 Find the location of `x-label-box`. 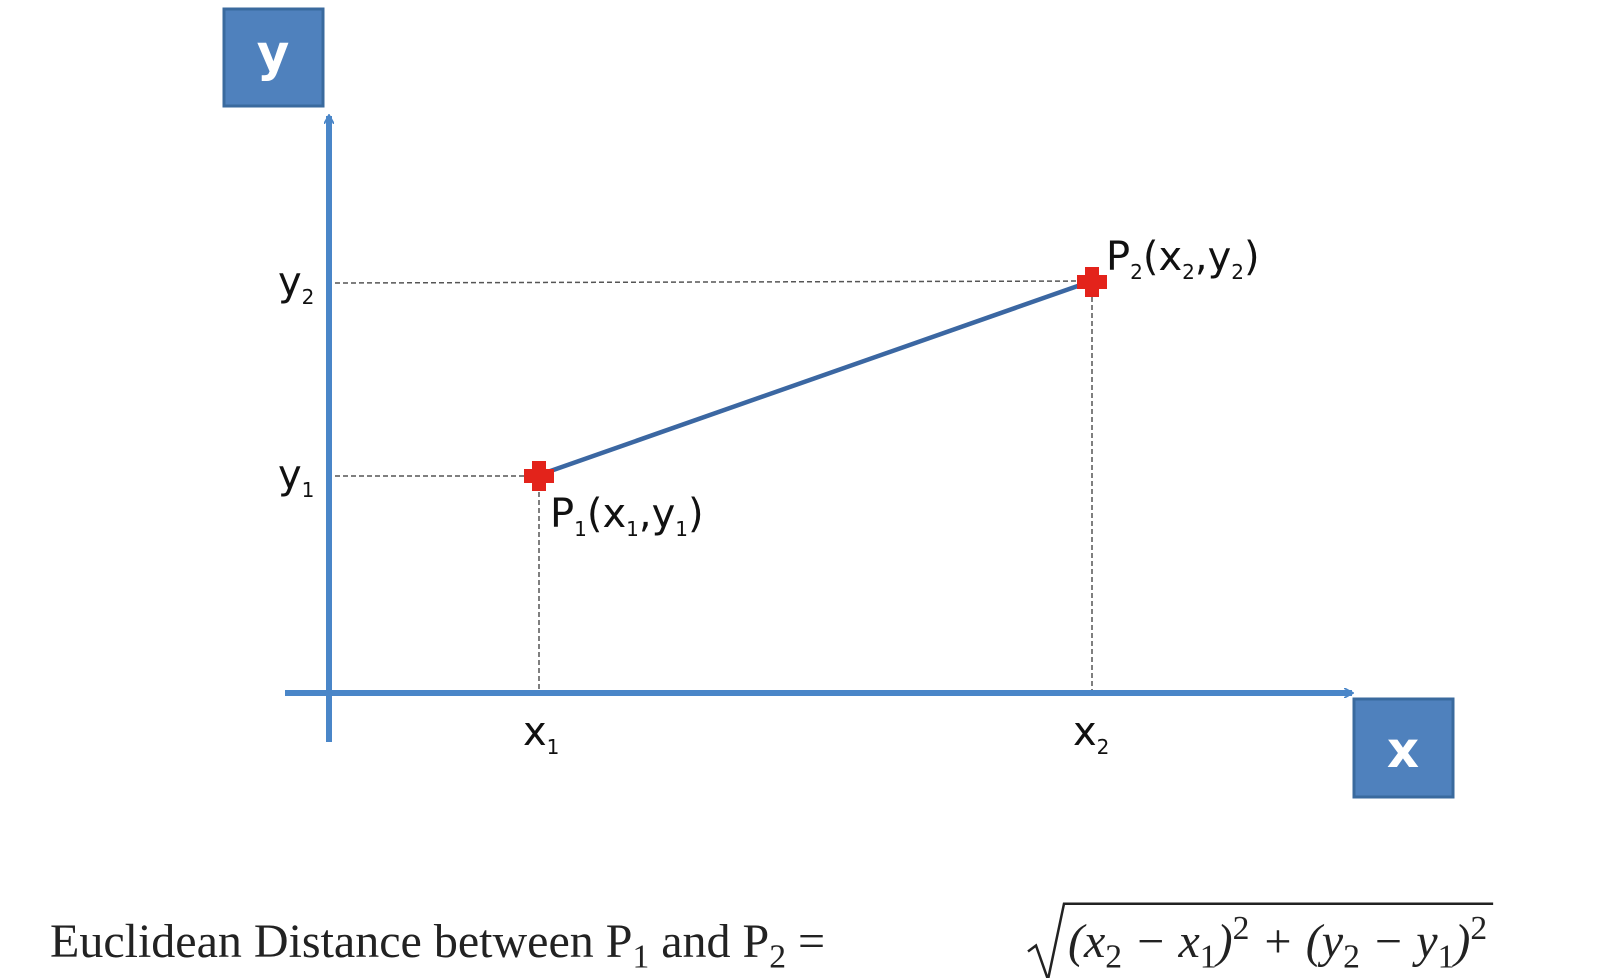

x-label-box is located at coordinates (1403, 748).